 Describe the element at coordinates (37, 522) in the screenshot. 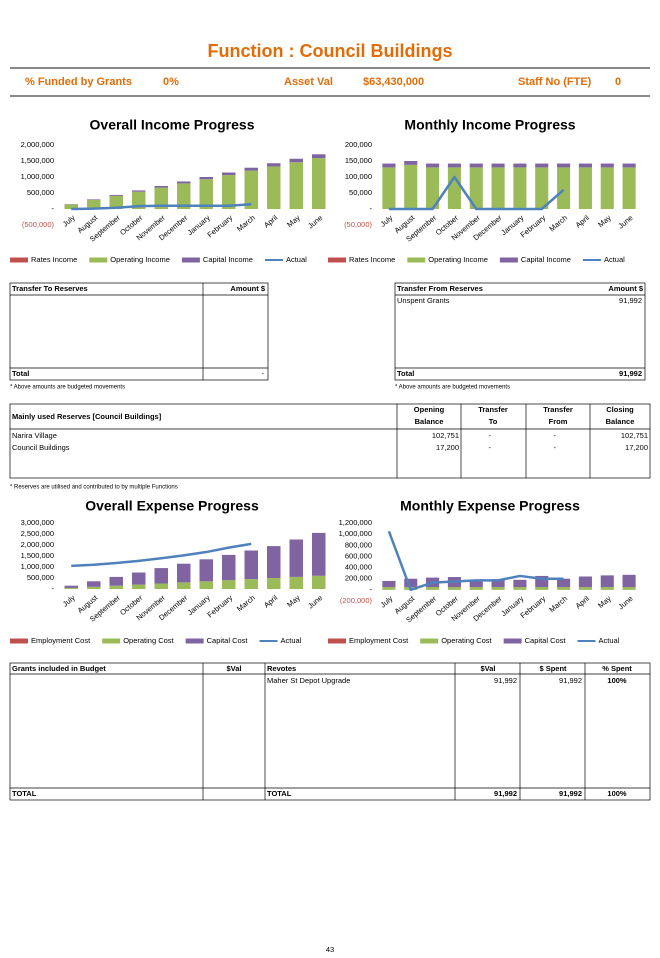

I see `y-tick-label: 3,000,000` at that location.